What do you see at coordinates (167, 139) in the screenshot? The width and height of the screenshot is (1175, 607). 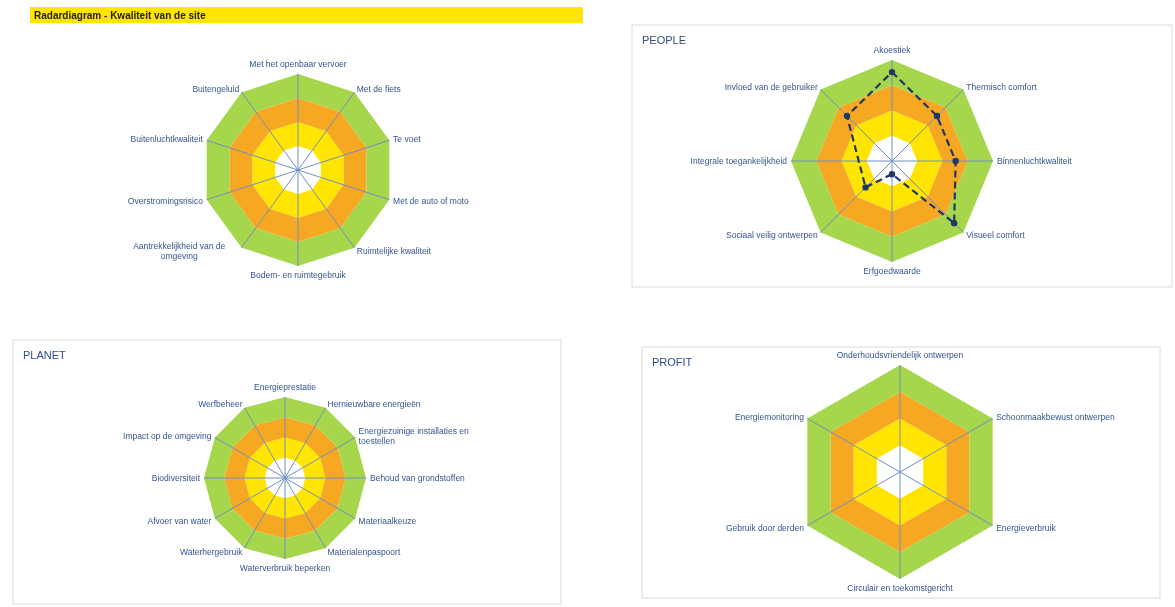 I see `spoke-label: Buitenluchtkwaliteit` at bounding box center [167, 139].